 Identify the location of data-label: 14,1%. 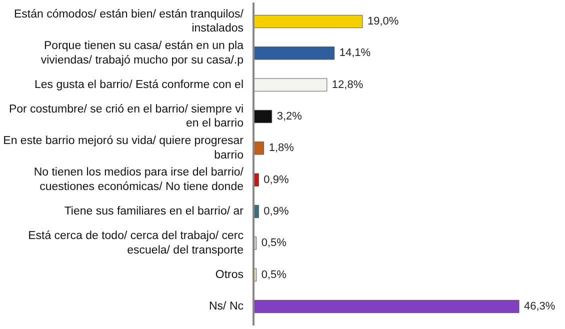
(355, 53).